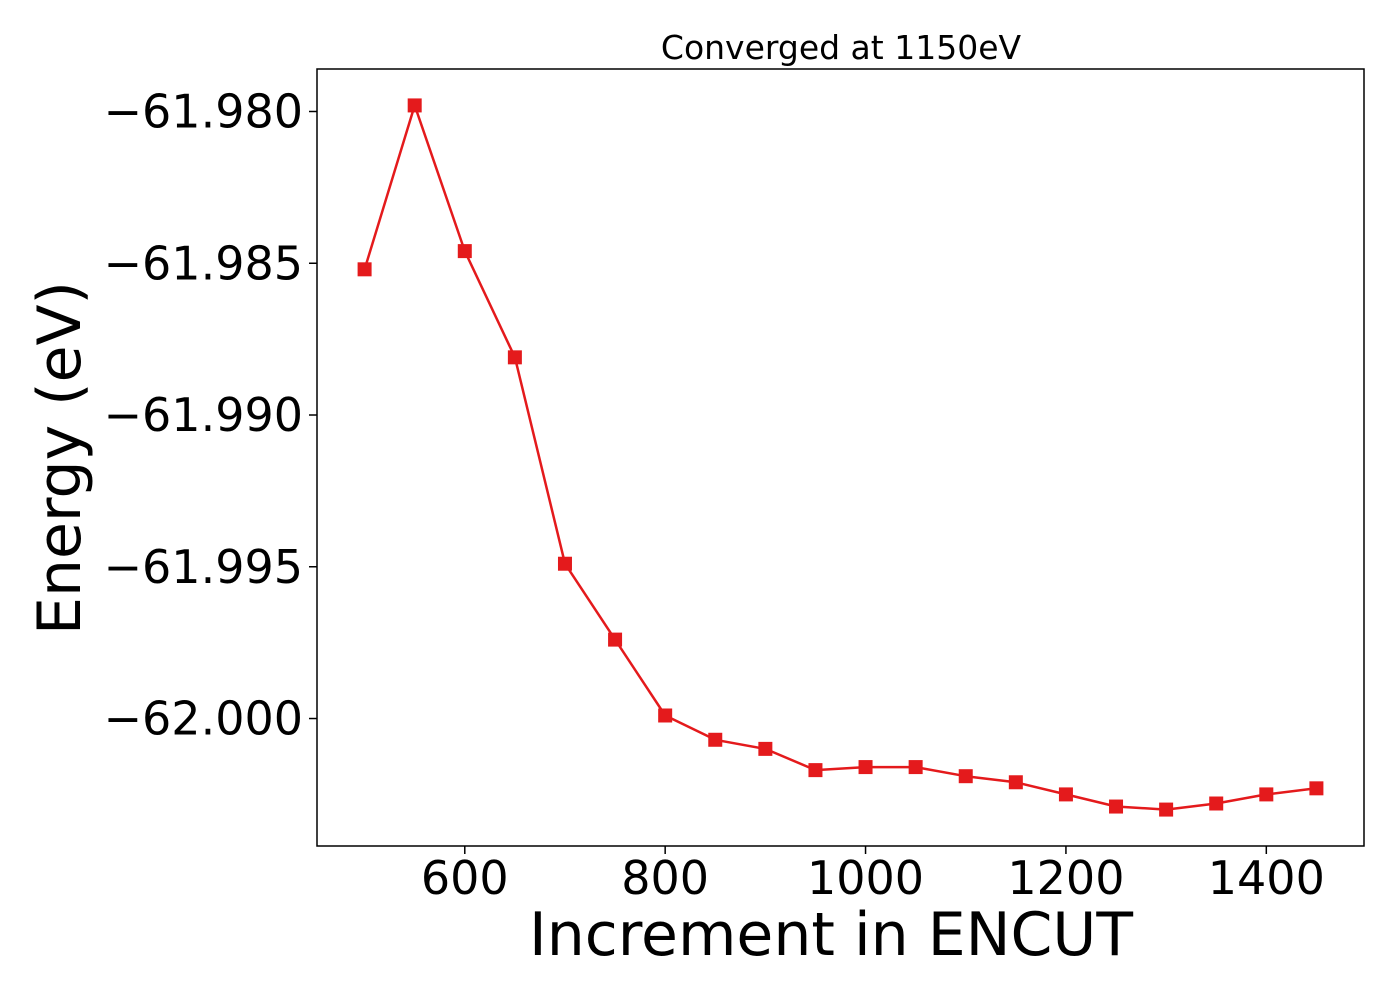 The width and height of the screenshot is (1400, 1000). What do you see at coordinates (665, 878) in the screenshot?
I see `x-tick-label: 800` at bounding box center [665, 878].